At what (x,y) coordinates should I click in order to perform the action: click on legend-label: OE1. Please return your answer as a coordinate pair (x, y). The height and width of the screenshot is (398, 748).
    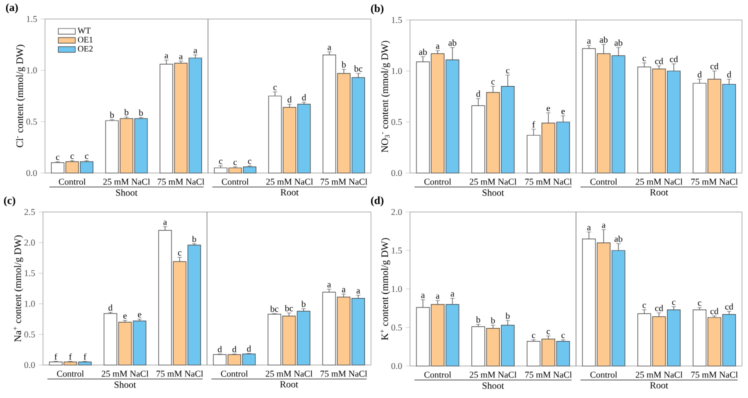
    Looking at the image, I should click on (85, 39).